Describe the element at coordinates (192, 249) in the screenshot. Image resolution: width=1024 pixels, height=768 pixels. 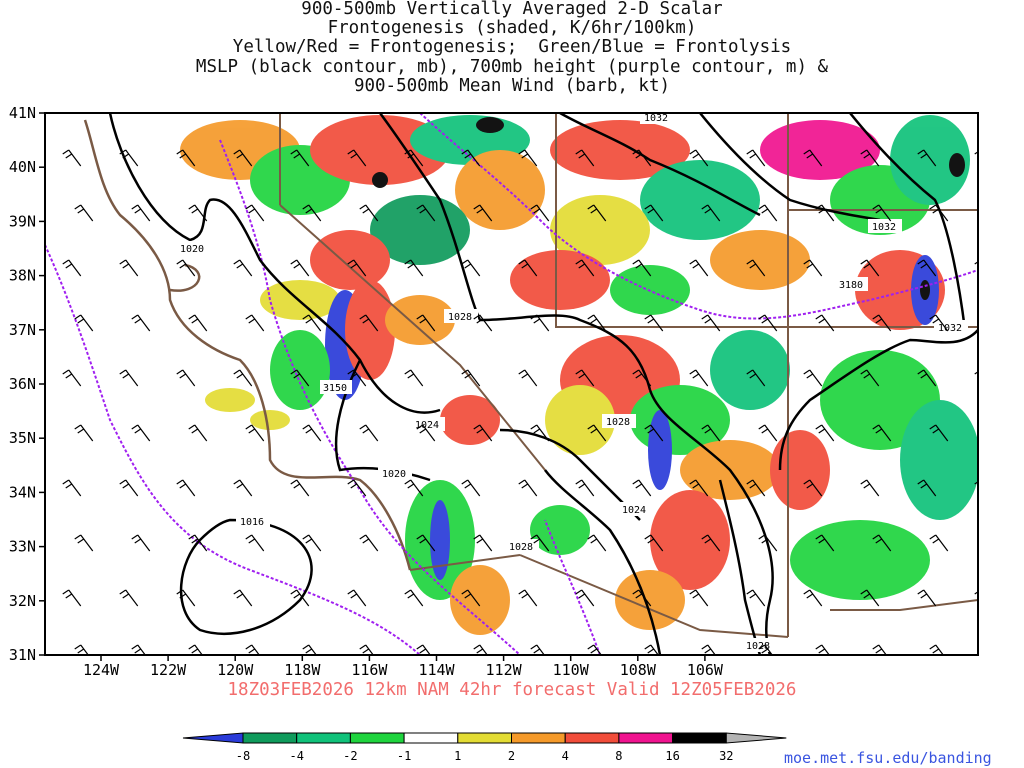
I see `mslp-label-1020-a: 1020` at that location.